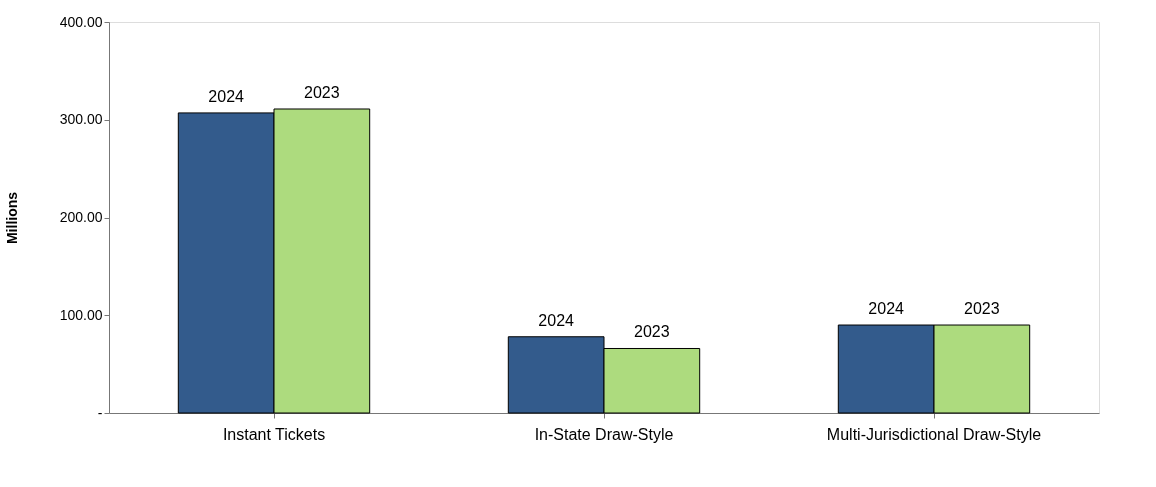  I want to click on series-label: 2023, so click(322, 92).